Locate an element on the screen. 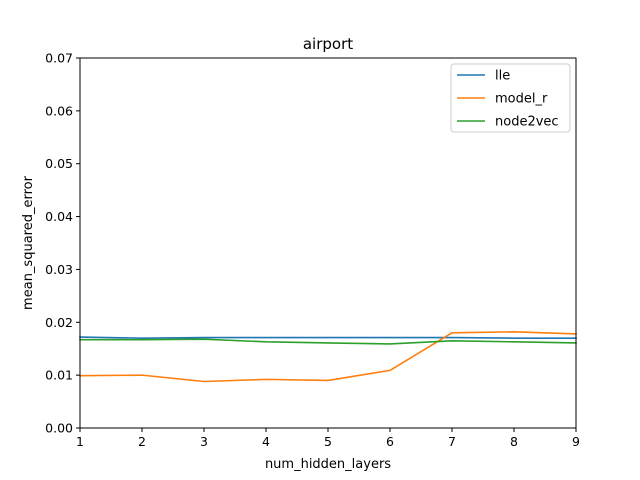 This screenshot has width=640, height=480. legend-box is located at coordinates (510, 98).